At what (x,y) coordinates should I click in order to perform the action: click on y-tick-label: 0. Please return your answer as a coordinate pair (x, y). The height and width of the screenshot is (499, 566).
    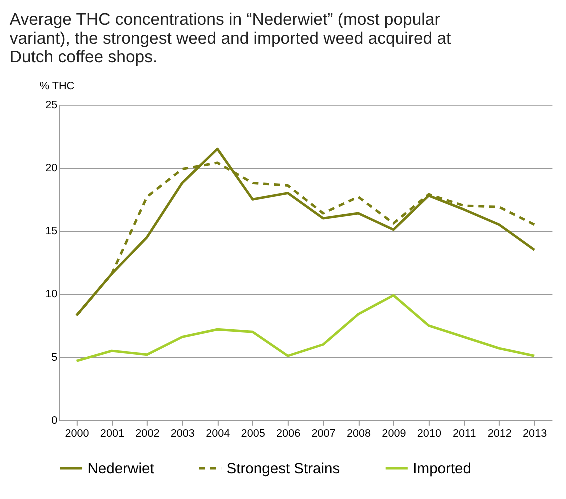
    Looking at the image, I should click on (55, 420).